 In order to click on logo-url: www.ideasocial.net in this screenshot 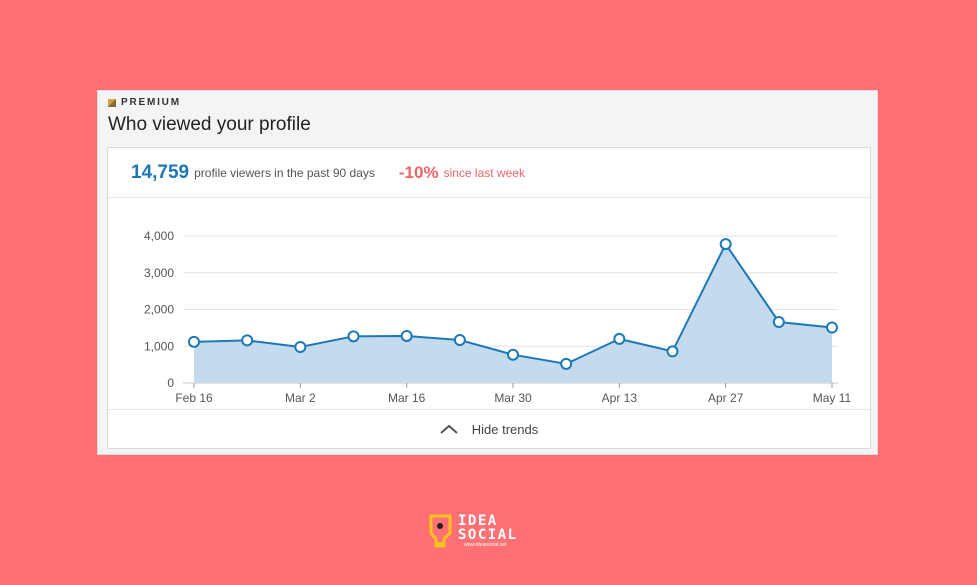, I will do `click(485, 545)`.